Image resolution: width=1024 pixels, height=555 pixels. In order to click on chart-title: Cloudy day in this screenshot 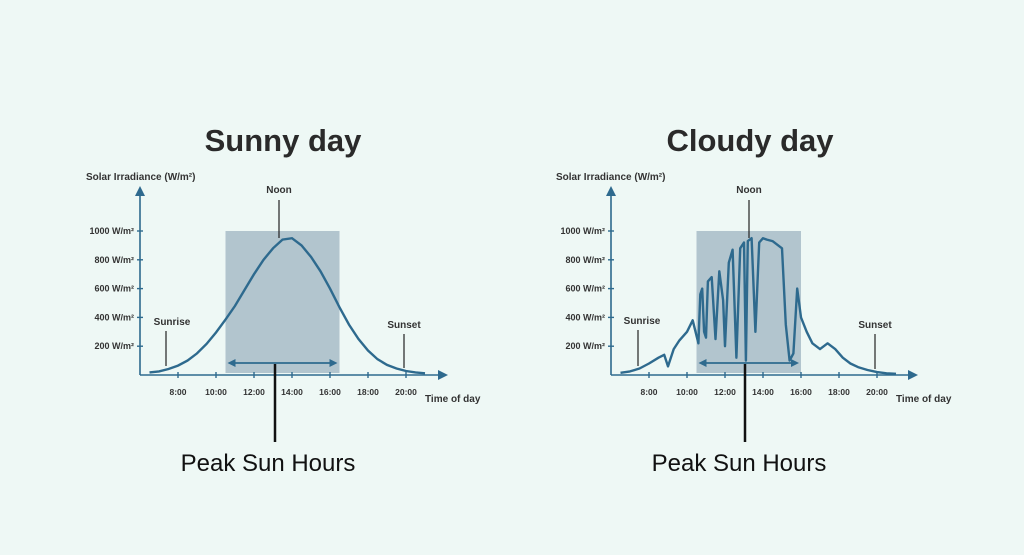, I will do `click(750, 140)`.